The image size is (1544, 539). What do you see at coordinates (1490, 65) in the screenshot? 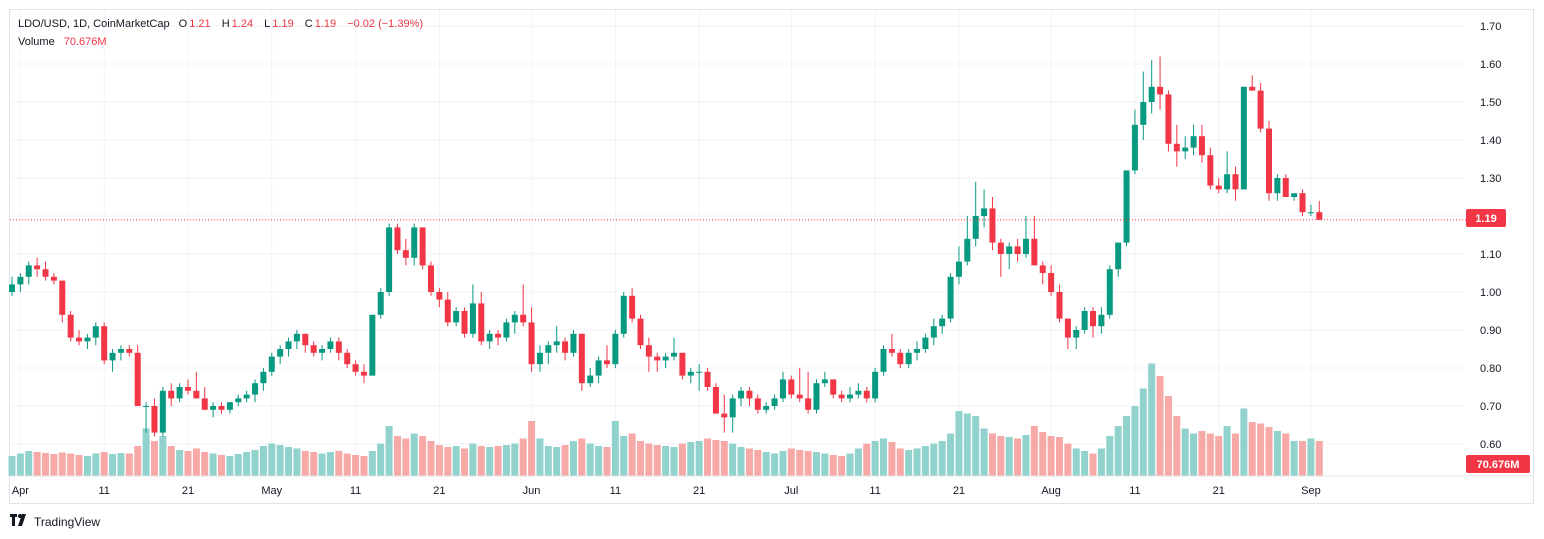
I see `price-tick-label: 1.60` at bounding box center [1490, 65].